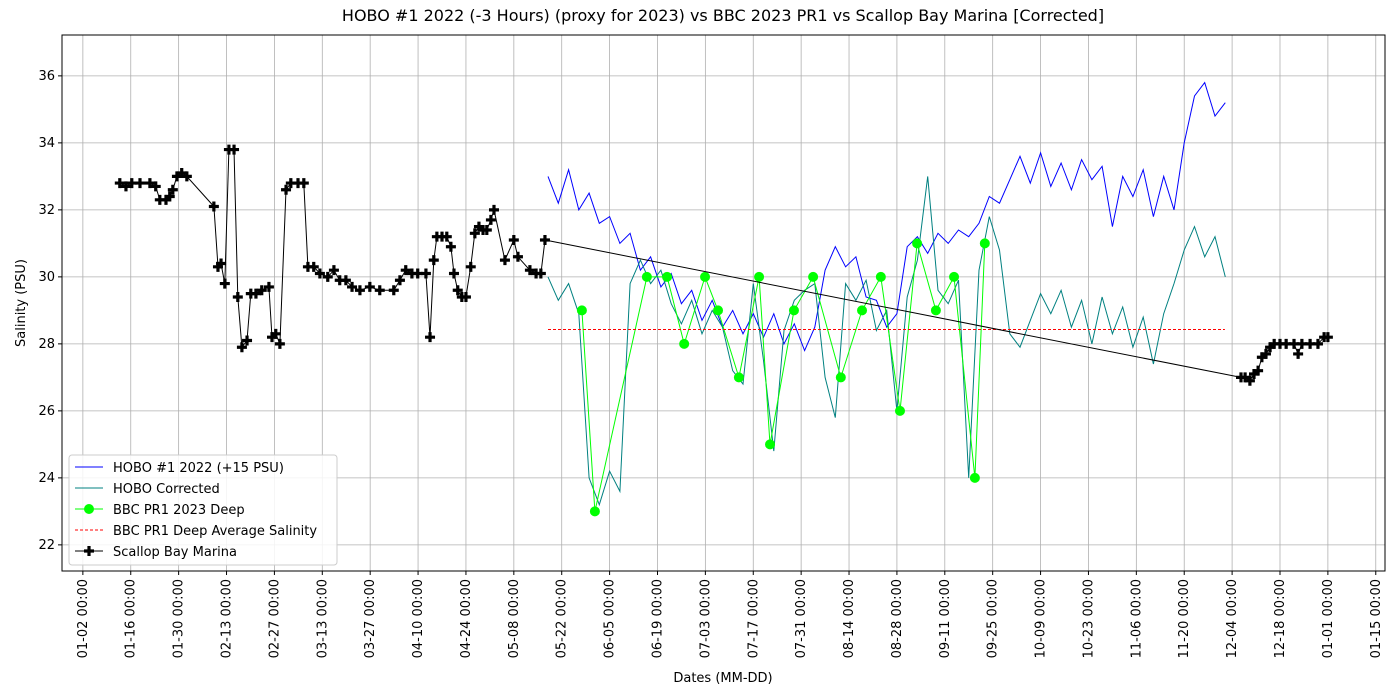  Describe the element at coordinates (46, 545) in the screenshot. I see `y-tick-label: 22` at that location.